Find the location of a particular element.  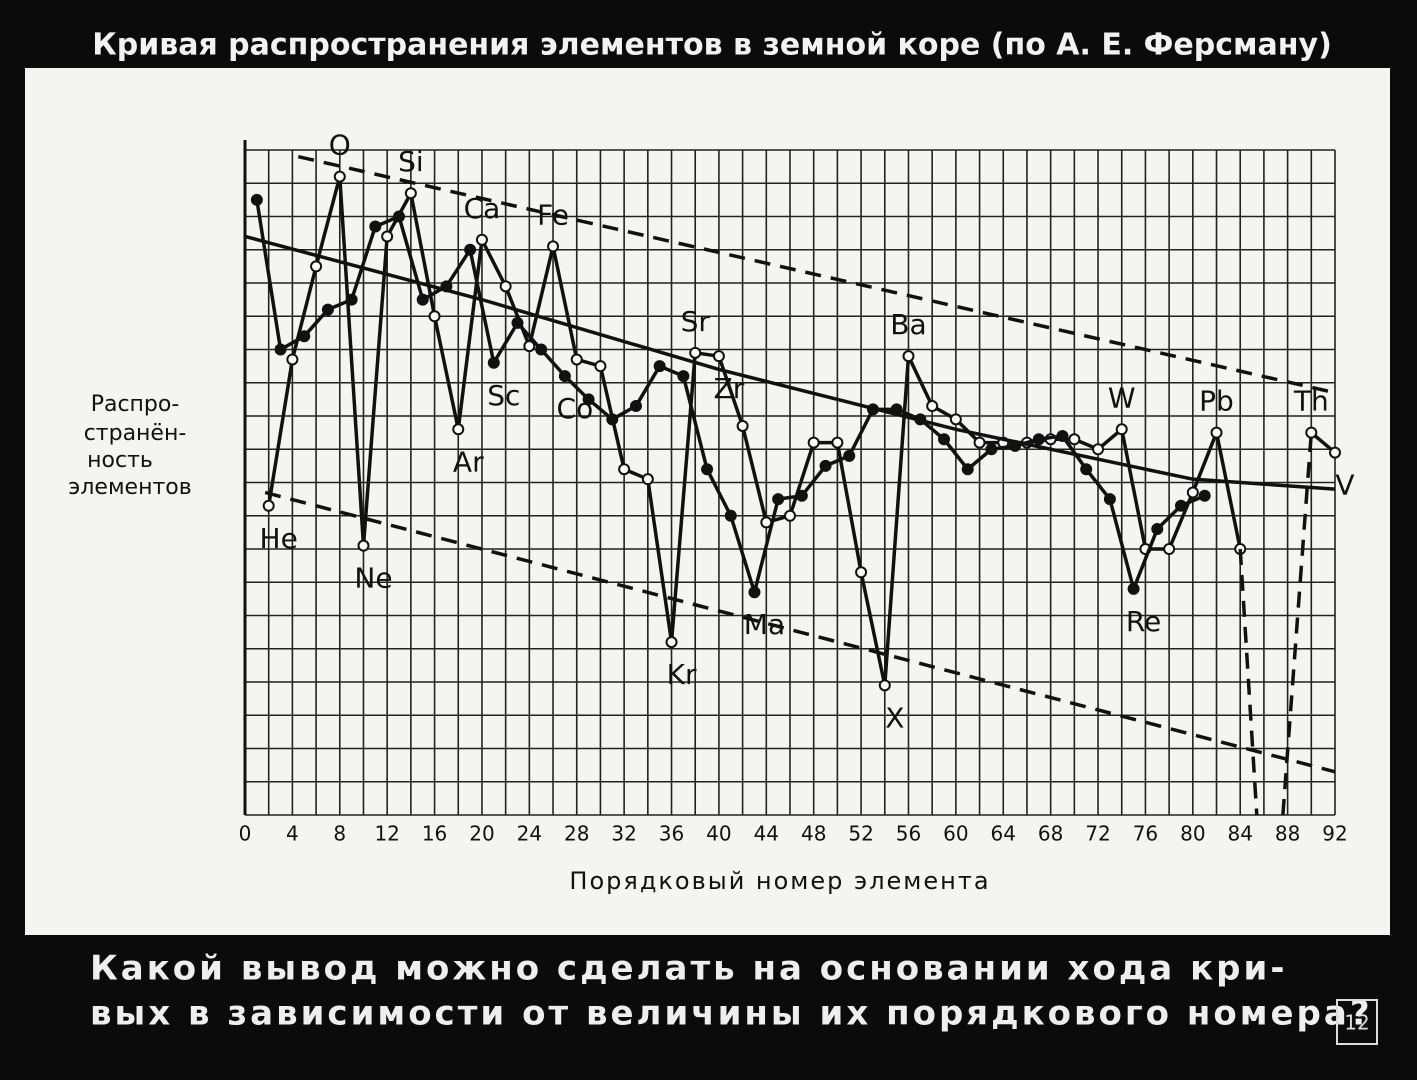

x-tick-label: 0 is located at coordinates (245, 834).